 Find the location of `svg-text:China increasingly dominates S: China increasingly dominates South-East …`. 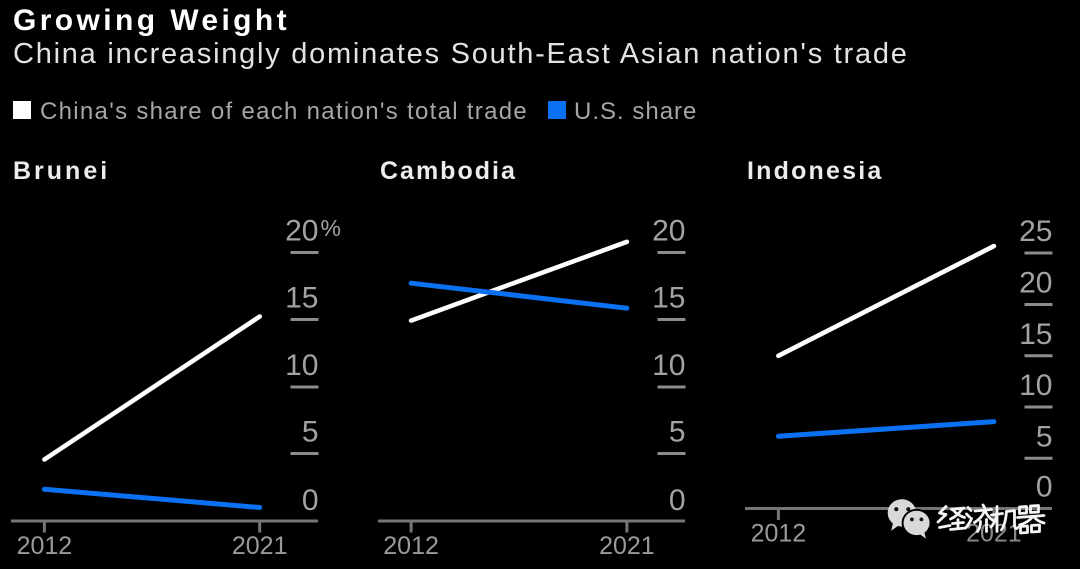

svg-text:China increasingly dominates S: China increasingly dominates South-East … is located at coordinates (461, 54).